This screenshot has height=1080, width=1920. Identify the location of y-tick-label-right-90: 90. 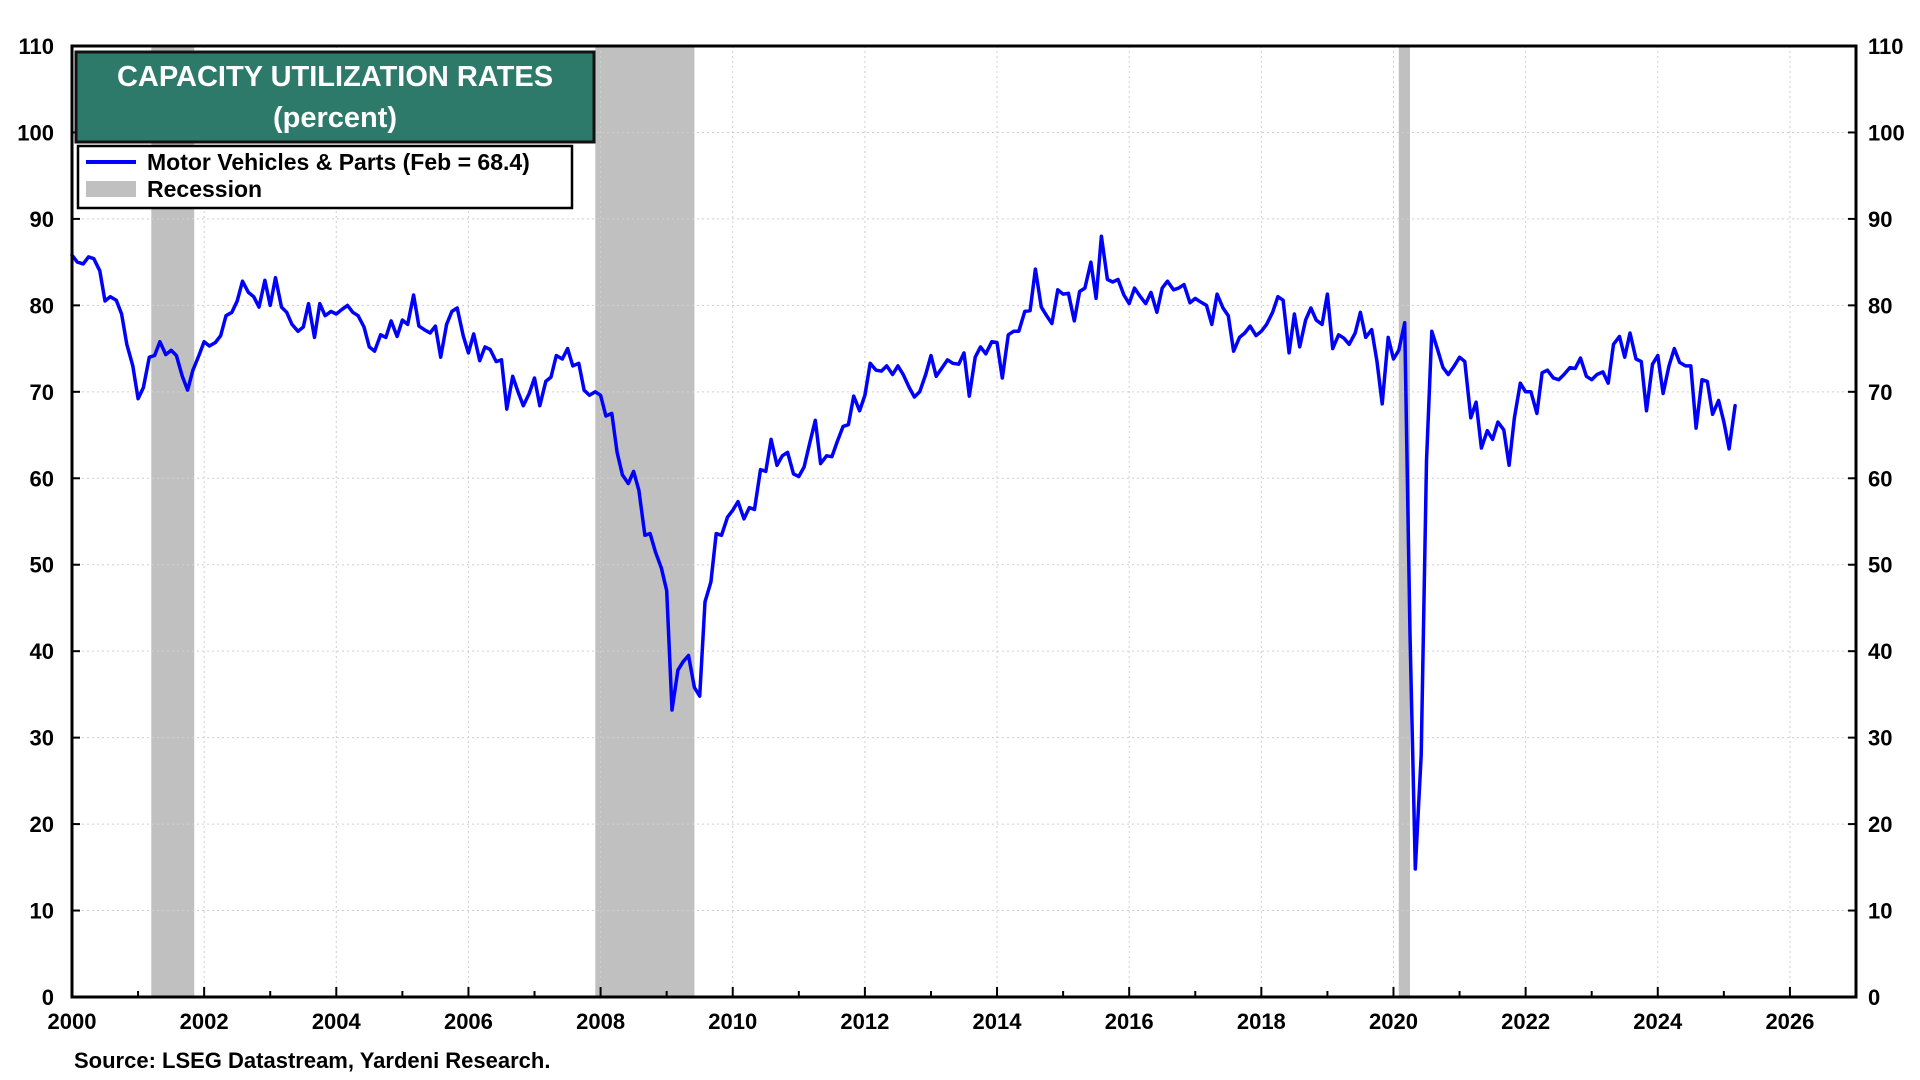
(1880, 219).